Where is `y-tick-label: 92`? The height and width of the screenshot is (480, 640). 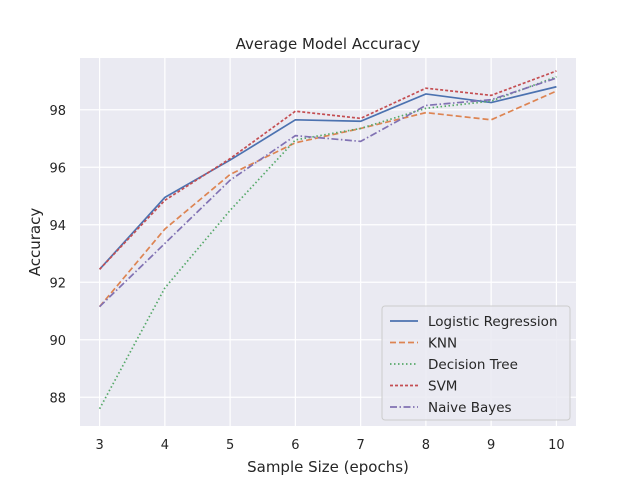 y-tick-label: 92 is located at coordinates (57, 283).